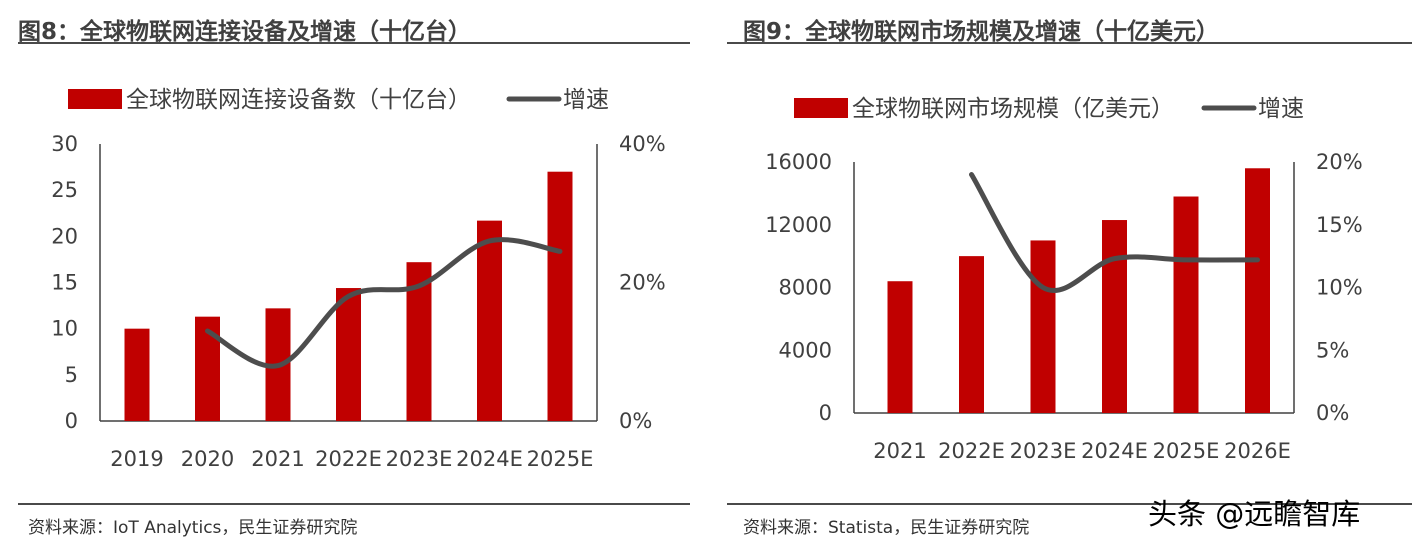 This screenshot has height=549, width=1428. I want to click on y-left-tick-label: 4000, so click(805, 350).